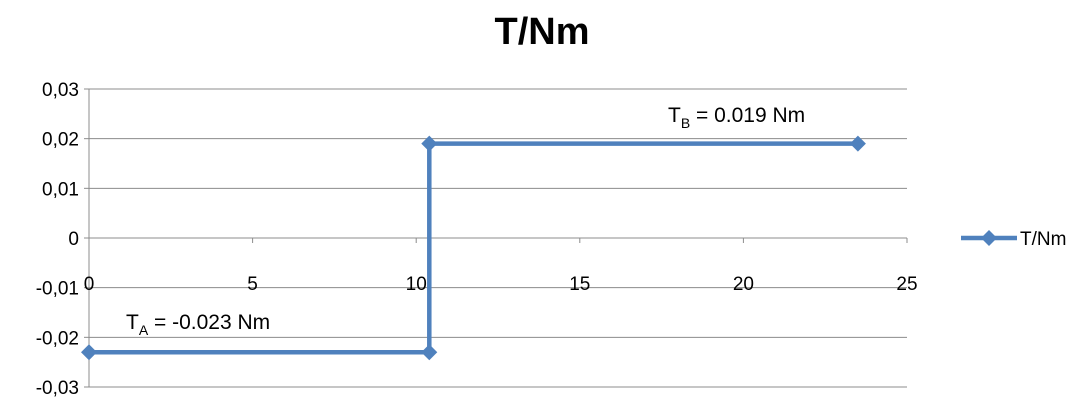  I want to click on x-tick-label: 0, so click(89, 284).